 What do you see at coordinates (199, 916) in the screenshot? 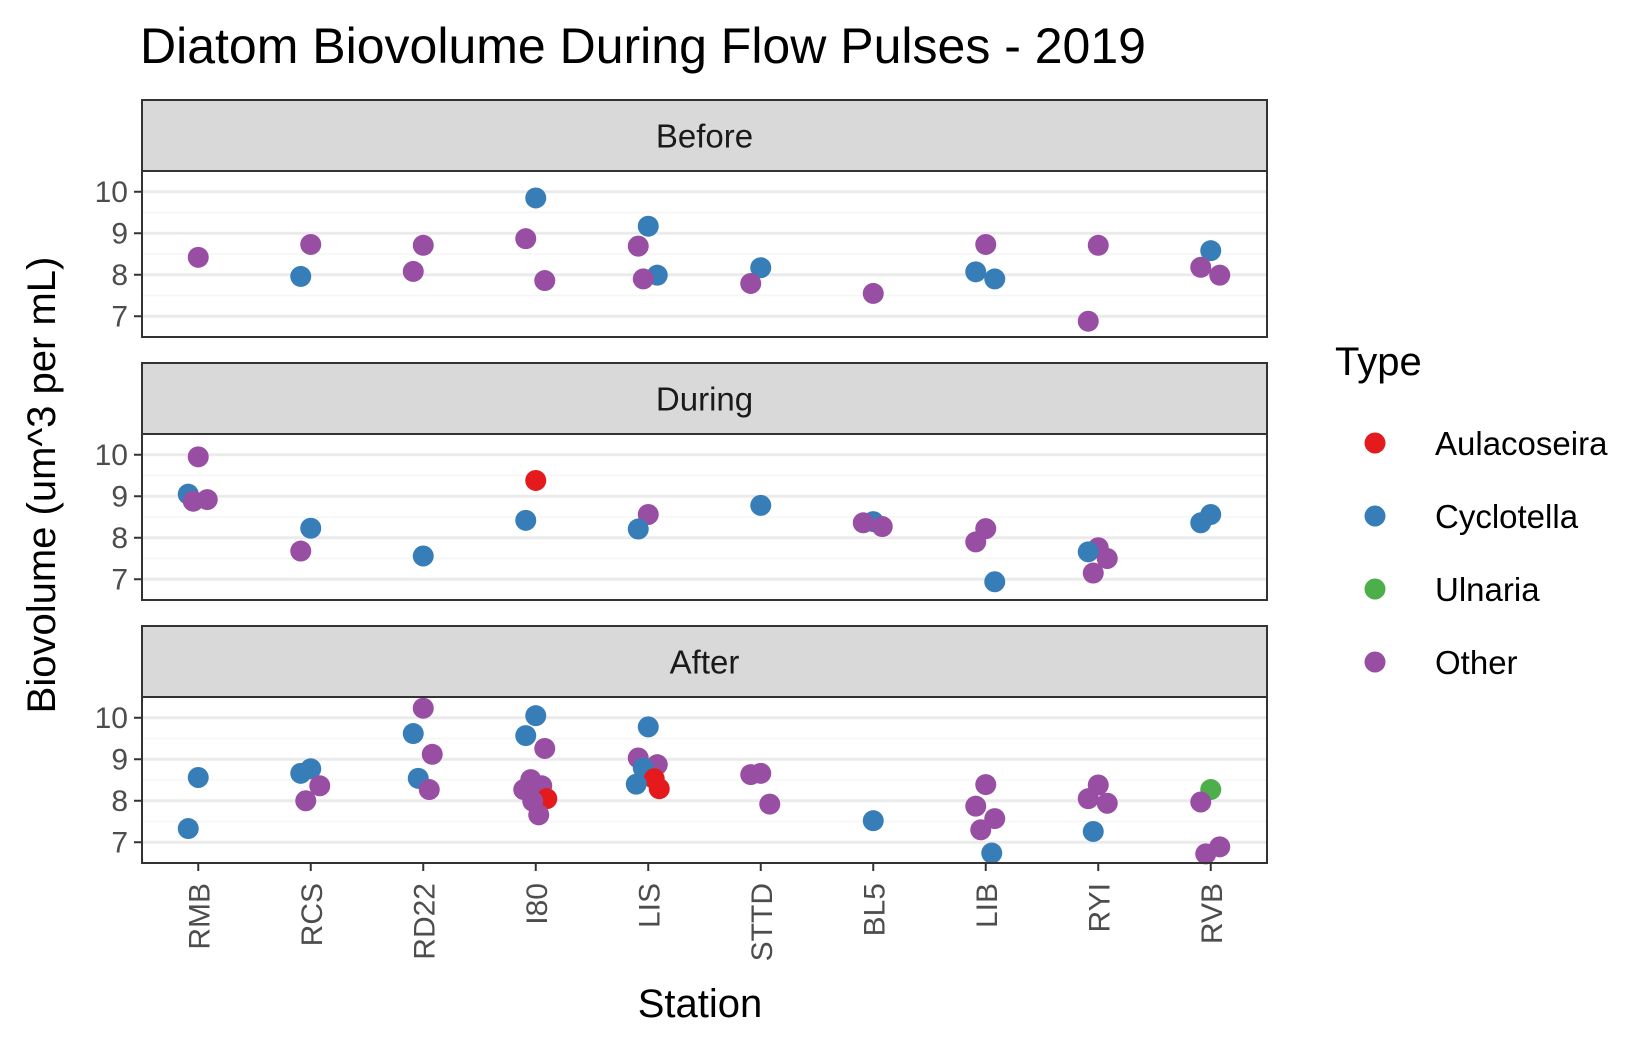
I see `x-tick-label: RMB` at bounding box center [199, 916].